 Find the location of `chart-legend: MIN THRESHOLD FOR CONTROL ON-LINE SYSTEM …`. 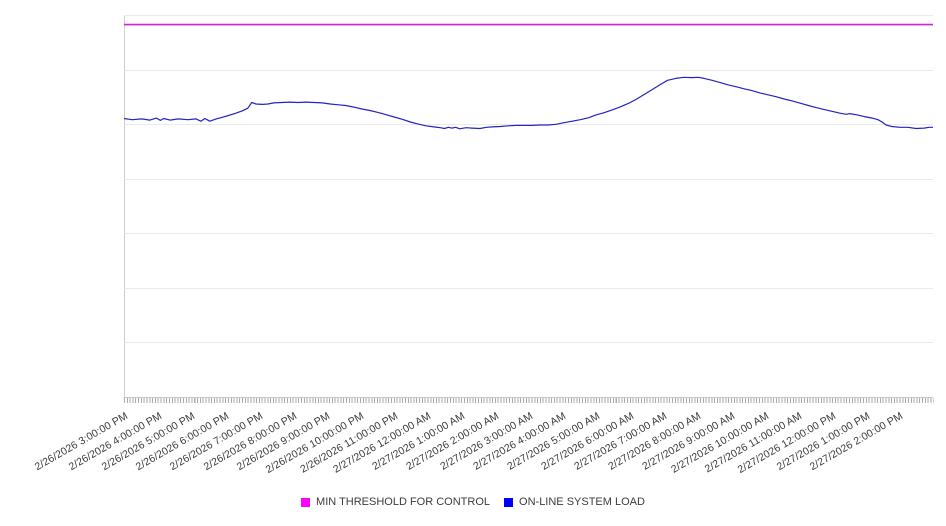

chart-legend: MIN THRESHOLD FOR CONTROL ON-LINE SYSTEM … is located at coordinates (473, 502).